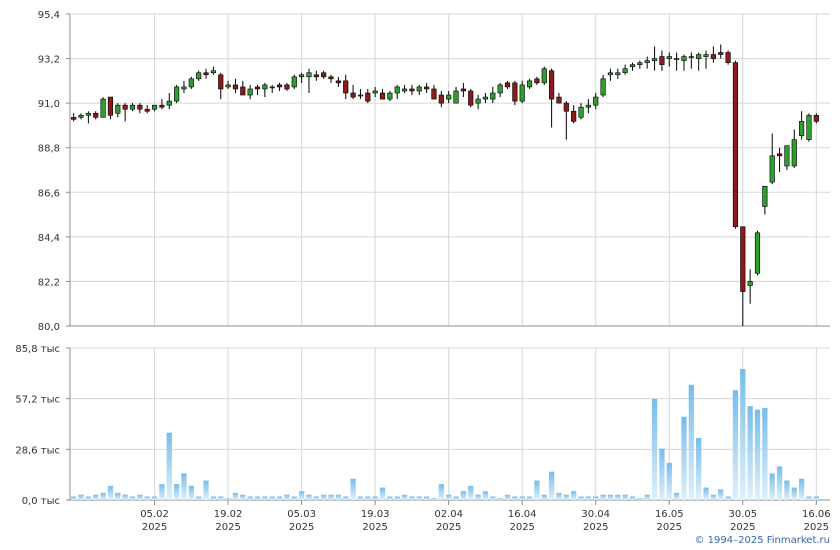 This screenshot has height=550, width=840. I want to click on date-tick-label: 30.05, so click(742, 514).